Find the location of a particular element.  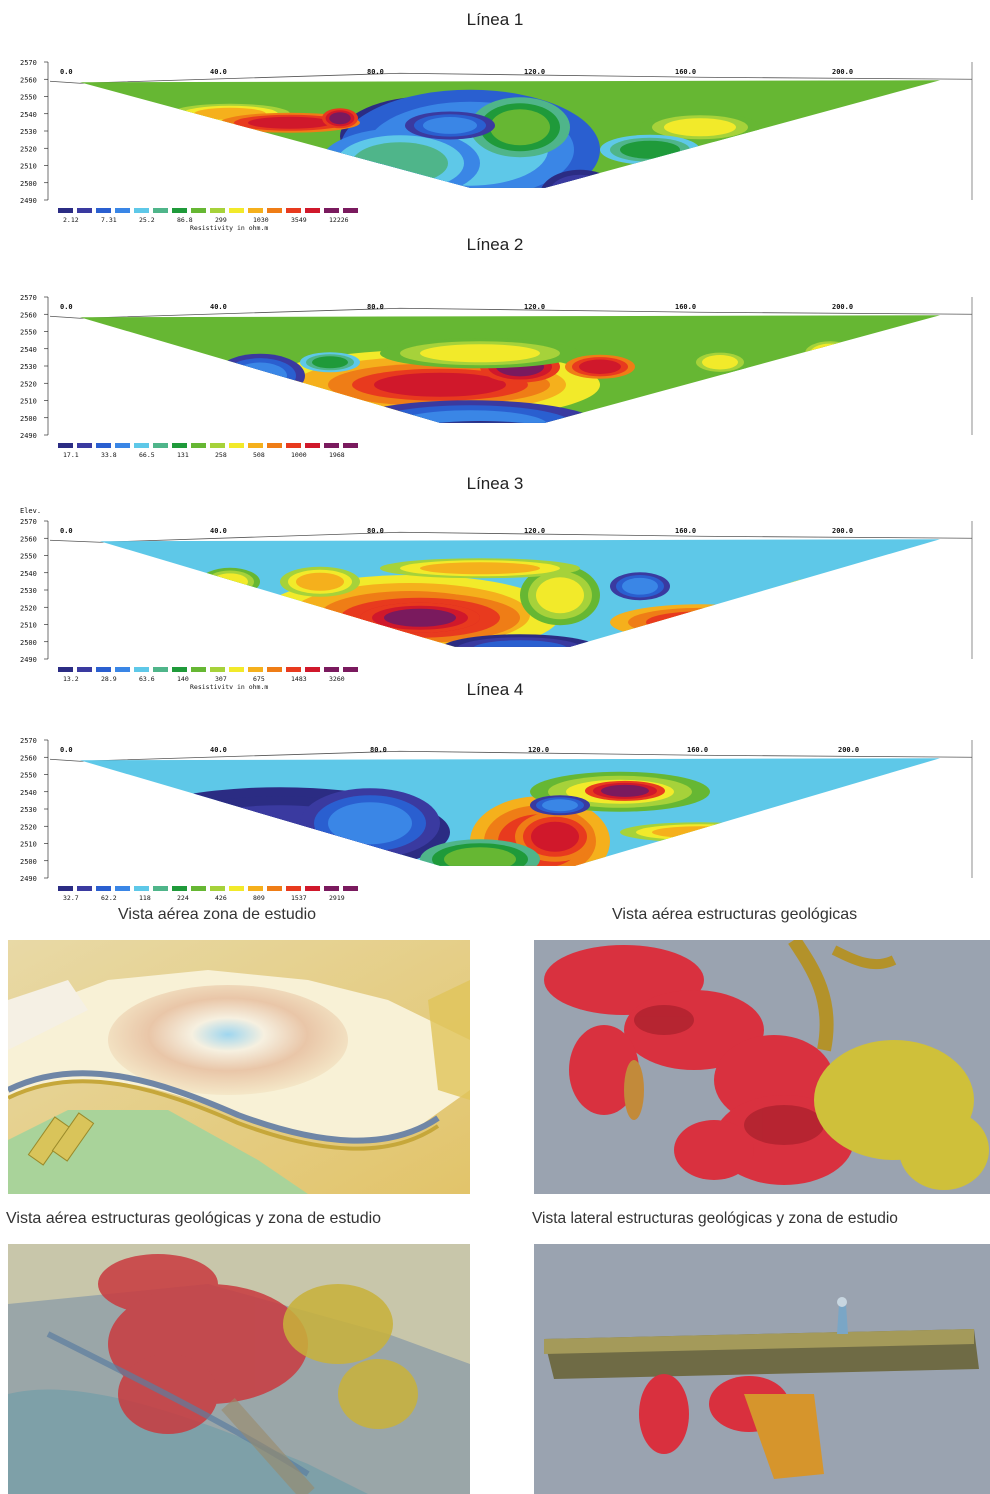

legend-value: 13.2 is located at coordinates (71, 679).